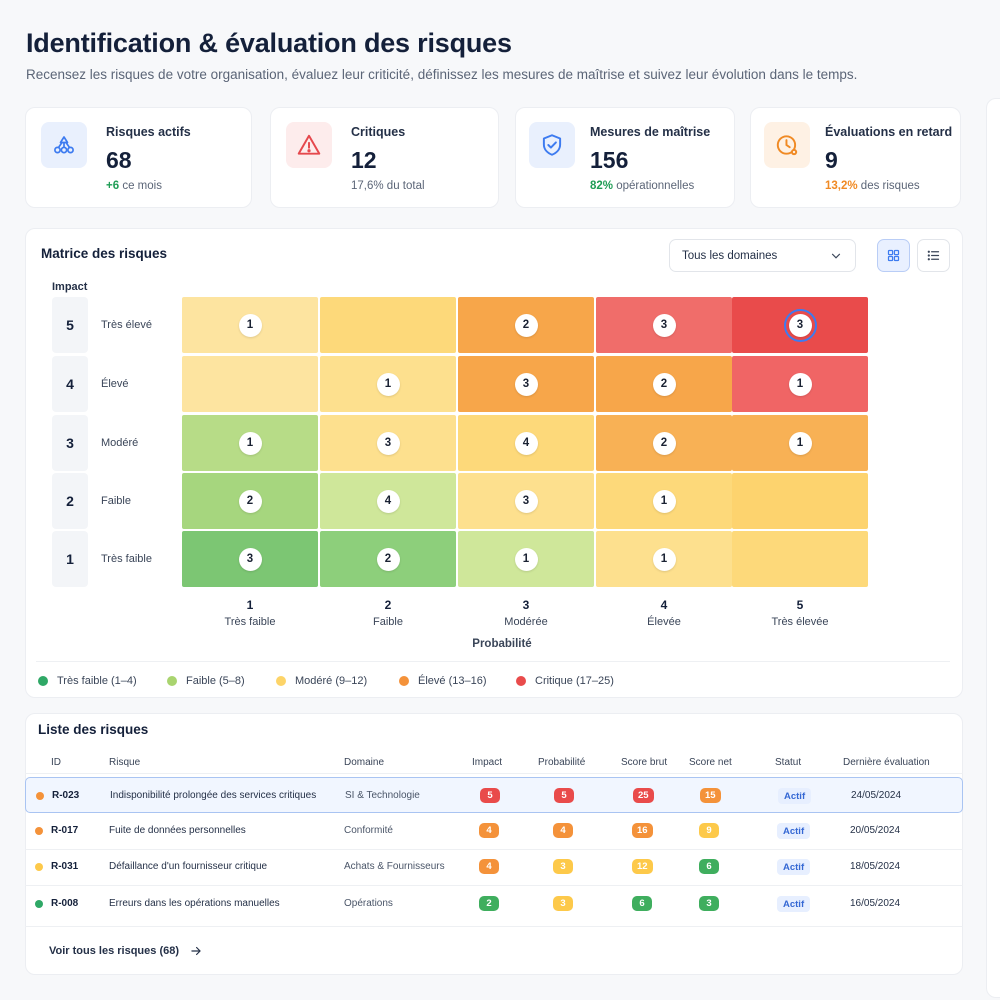 Image resolution: width=1000 pixels, height=1000 pixels. Describe the element at coordinates (368, 830) in the screenshot. I see `risk-domain: Conformité` at that location.